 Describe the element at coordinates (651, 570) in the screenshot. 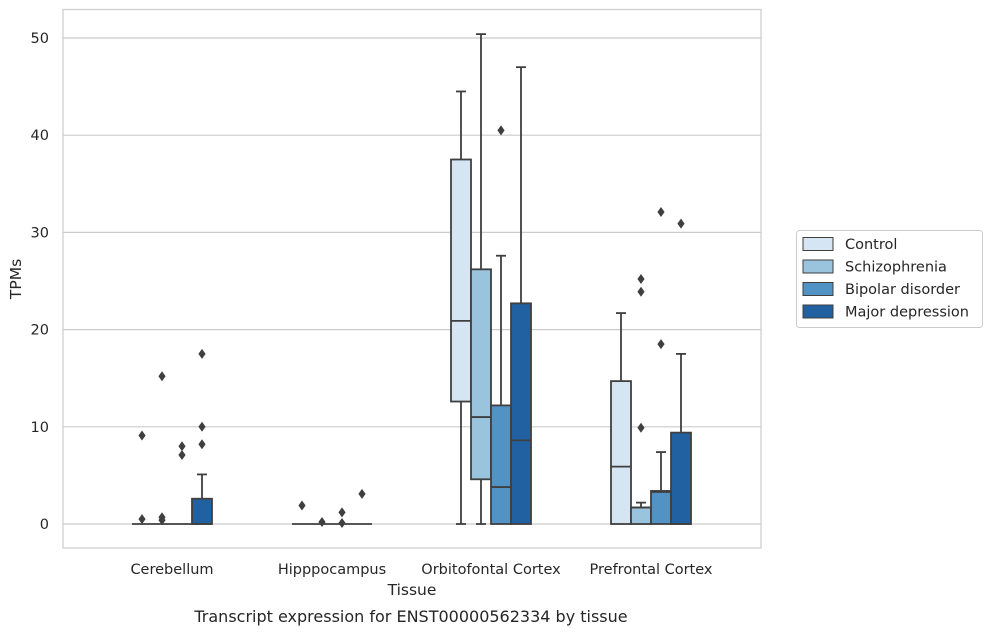

I see `x-tick-label: Prefrontal Cortex` at that location.